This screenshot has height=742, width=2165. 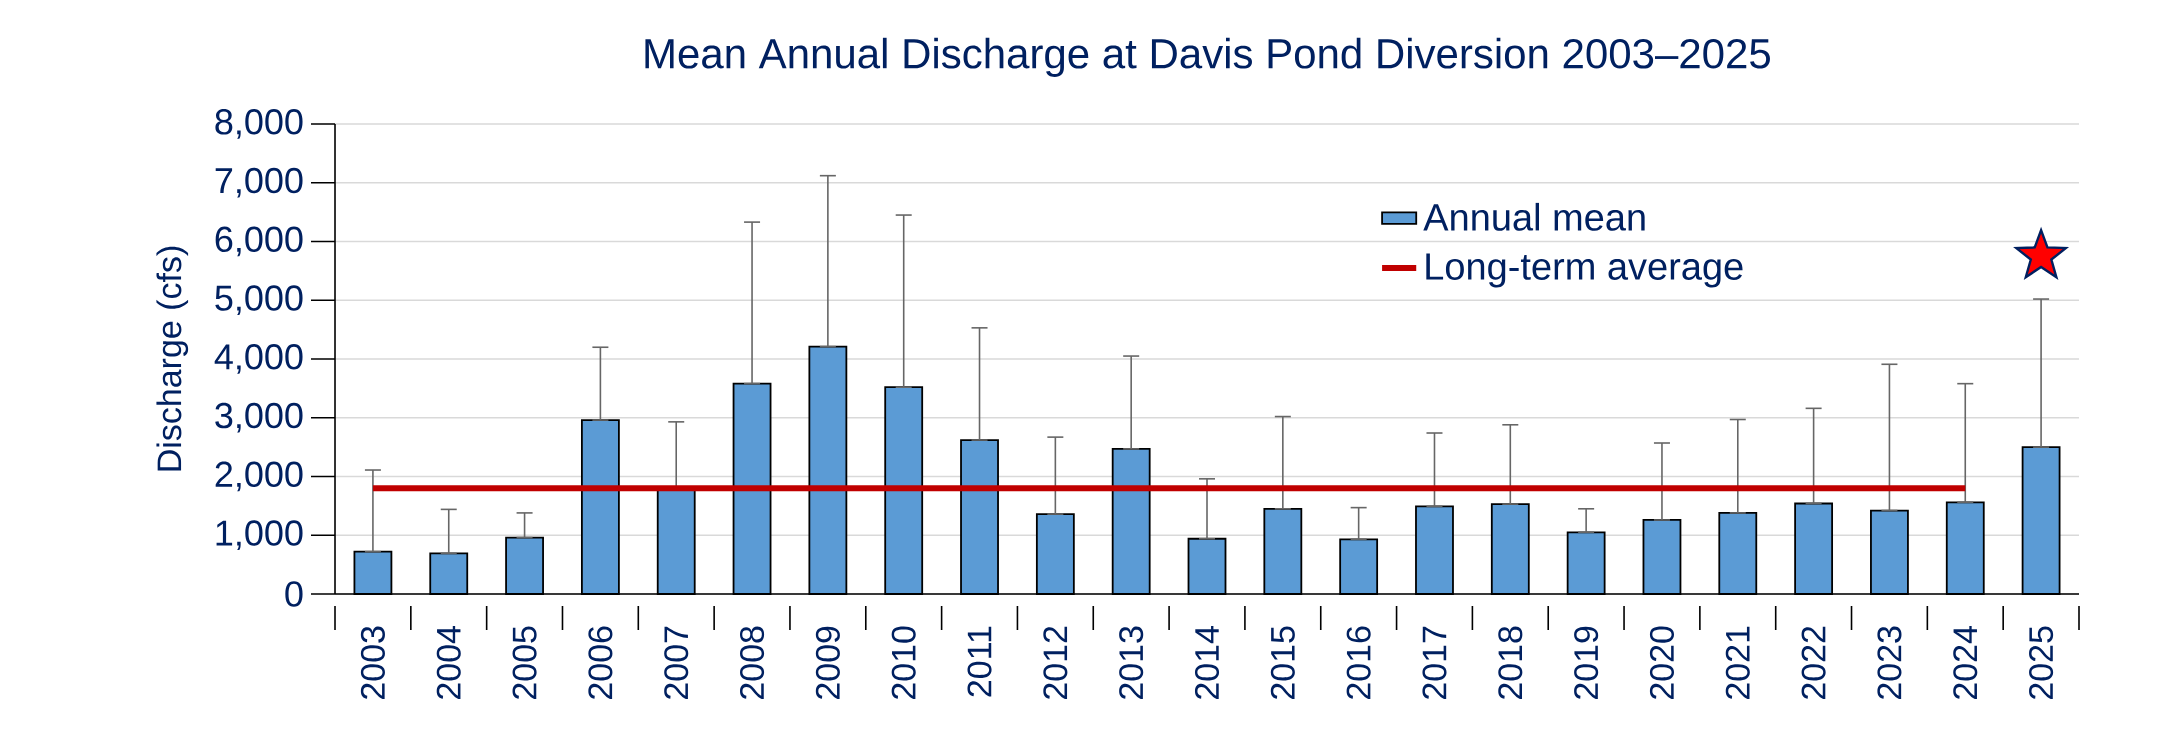 What do you see at coordinates (979, 661) in the screenshot?
I see `x-tick-label: 2011` at bounding box center [979, 661].